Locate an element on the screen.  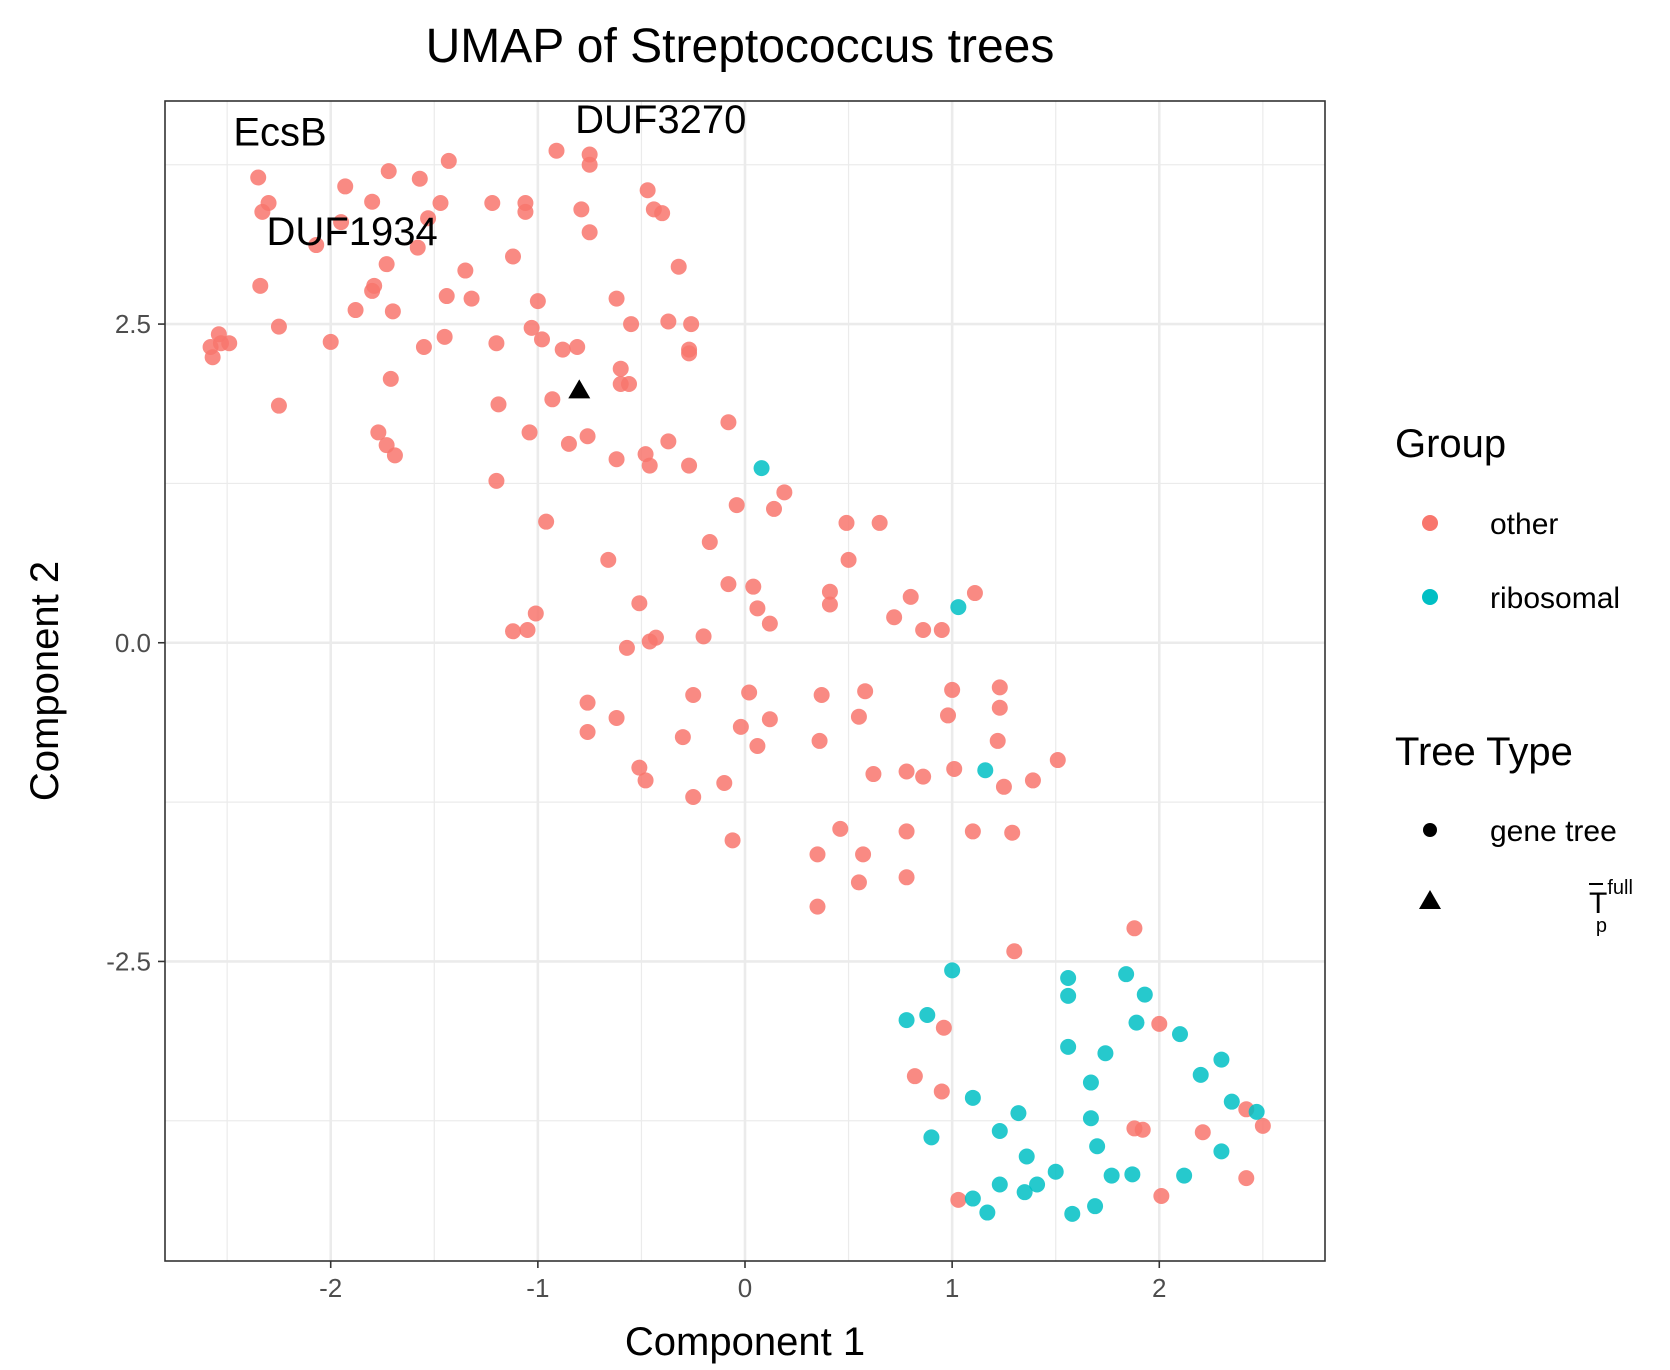
annotation-duf3270: DUF3270 is located at coordinates (660, 120).